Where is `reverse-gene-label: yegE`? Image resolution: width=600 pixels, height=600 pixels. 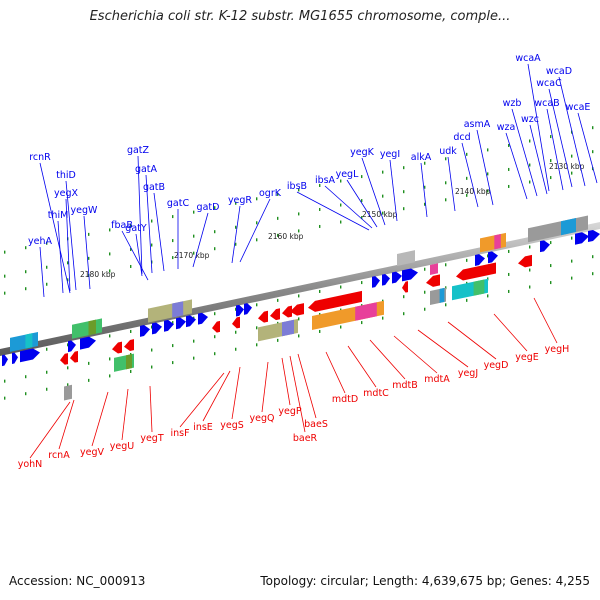
reverse-gene-label: yegE is located at coordinates (527, 357).